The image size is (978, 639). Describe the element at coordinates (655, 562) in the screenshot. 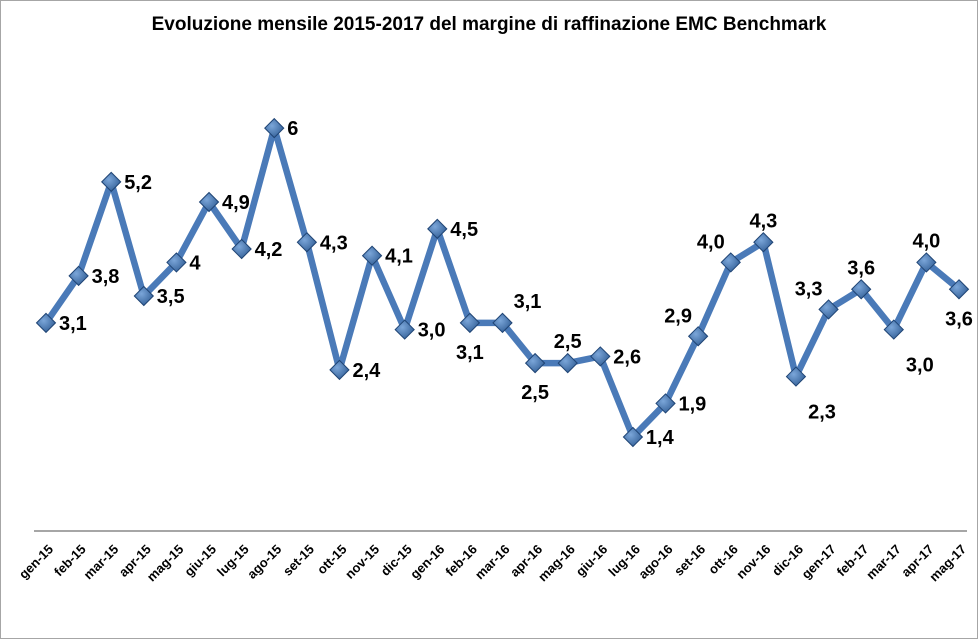

I see `x-axis-tick-label: ago-16` at that location.